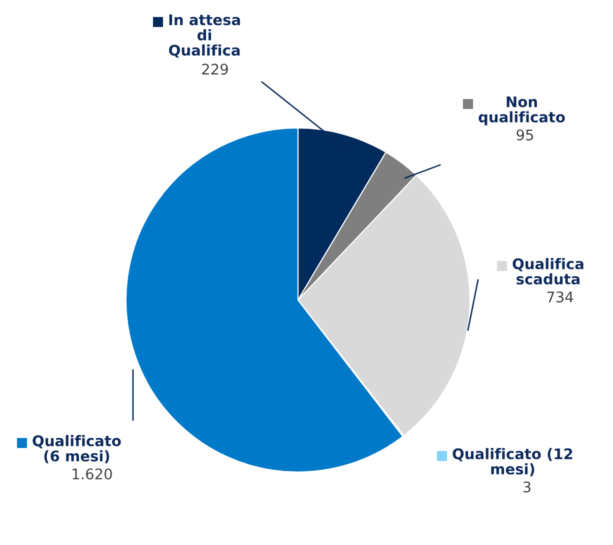 The height and width of the screenshot is (545, 613). Describe the element at coordinates (548, 271) in the screenshot. I see `legend-label: Qualifica scaduta` at that location.